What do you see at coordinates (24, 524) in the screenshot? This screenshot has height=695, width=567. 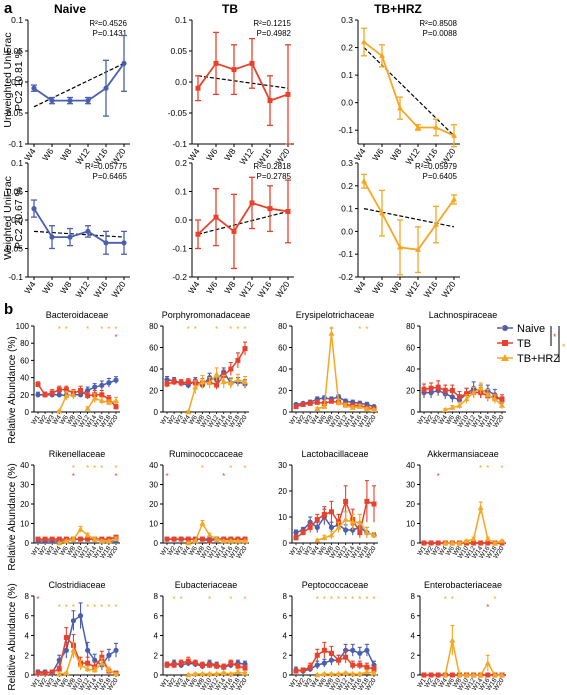 I see `y-tick-label: 10` at bounding box center [24, 524].